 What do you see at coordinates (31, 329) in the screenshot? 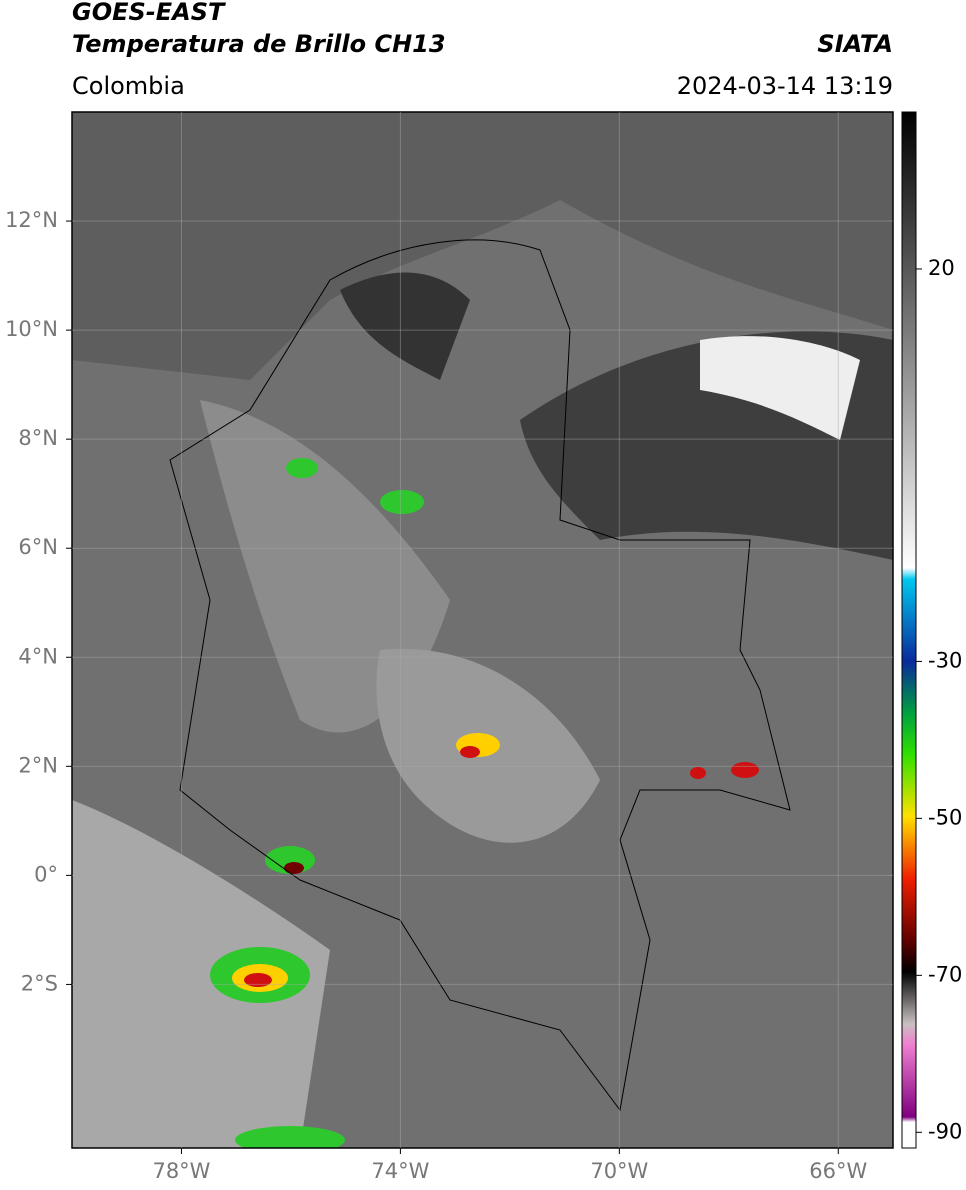
I see `y-tick-label: 10°N` at bounding box center [31, 329].